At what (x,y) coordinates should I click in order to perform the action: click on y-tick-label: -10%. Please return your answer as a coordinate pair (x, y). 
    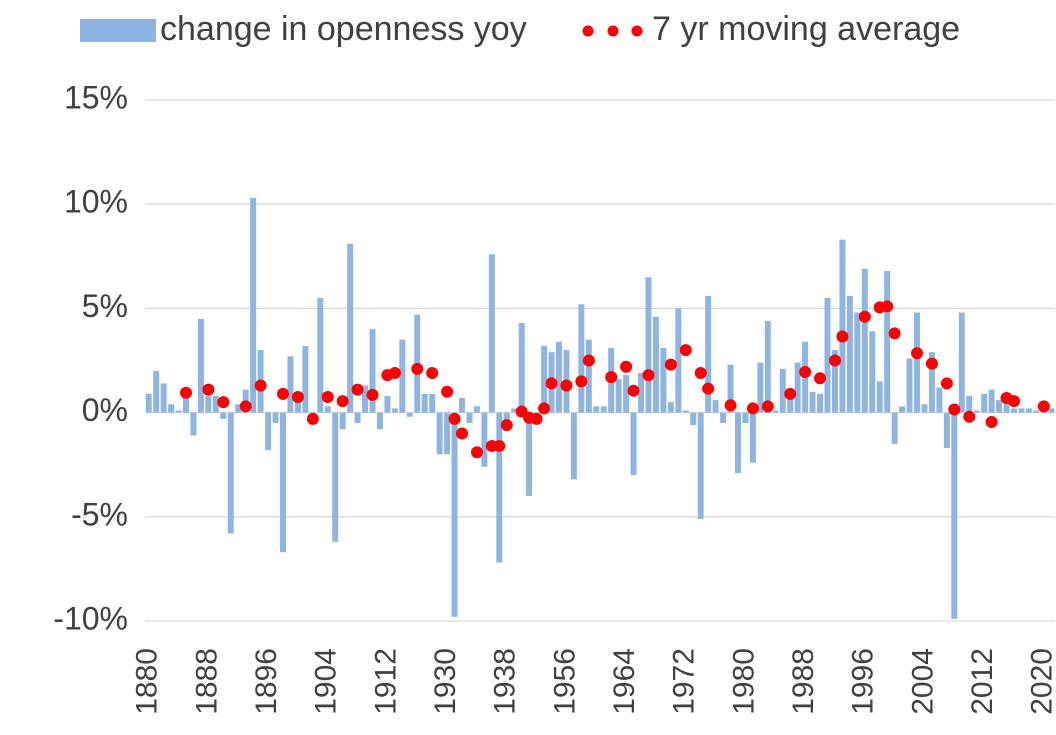
    Looking at the image, I should click on (90, 618).